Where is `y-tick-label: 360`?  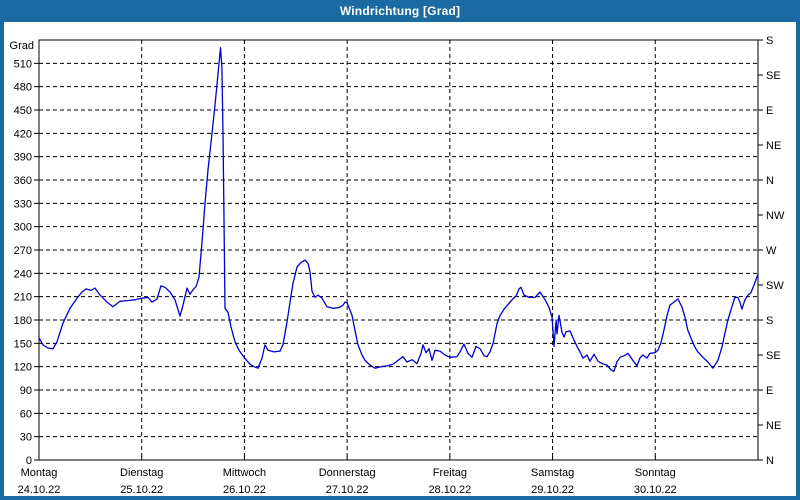
y-tick-label: 360 is located at coordinates (23, 181).